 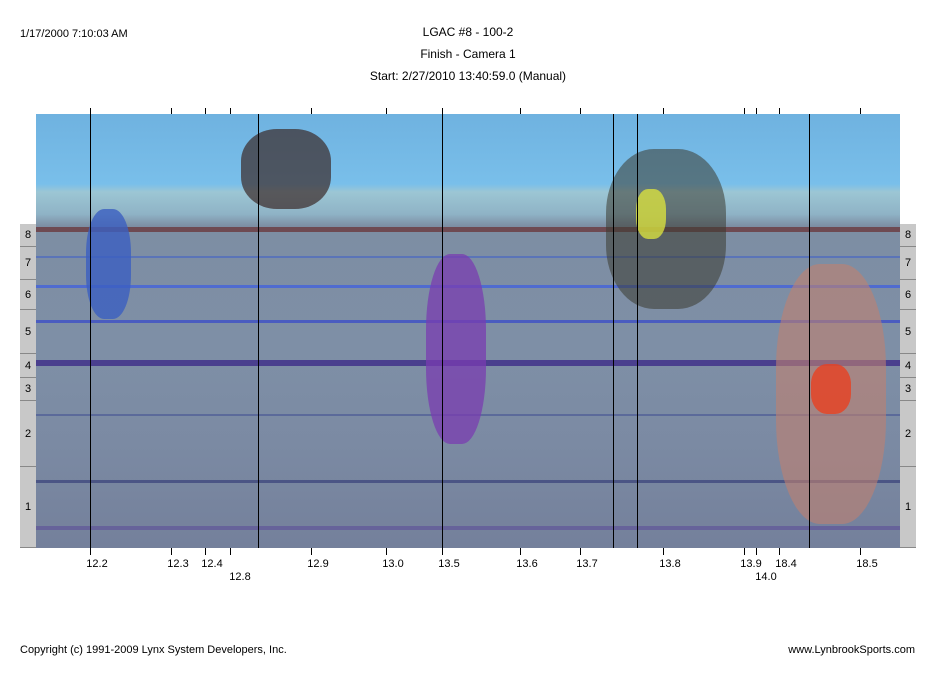 What do you see at coordinates (28, 366) in the screenshot?
I see `left-lane-label: 4` at bounding box center [28, 366].